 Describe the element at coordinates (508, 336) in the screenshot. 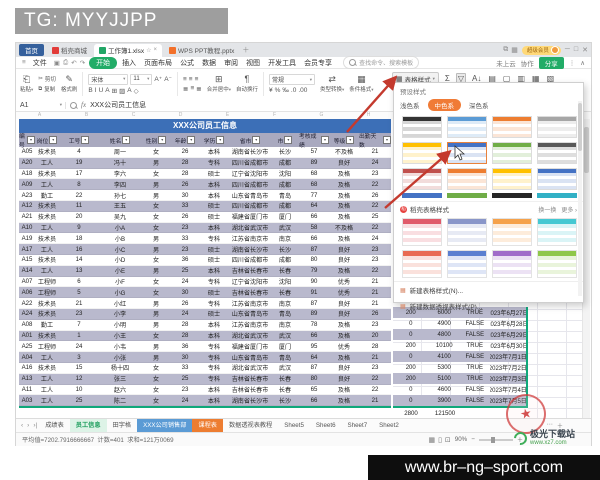

I see `cell: 2023年6月29日` at that location.